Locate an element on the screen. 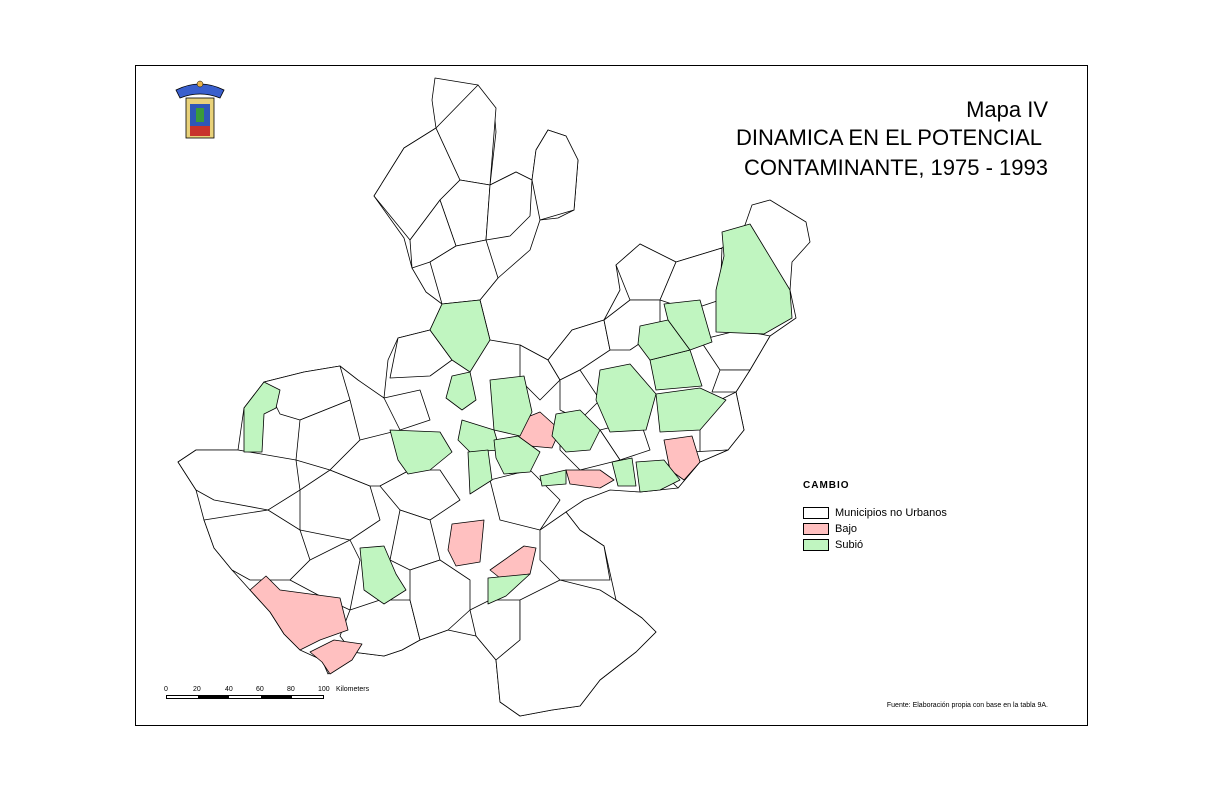 The height and width of the screenshot is (792, 1224). map-legend: CAMBIO Municipios no Urbanos Bajo Subió is located at coordinates (875, 516).